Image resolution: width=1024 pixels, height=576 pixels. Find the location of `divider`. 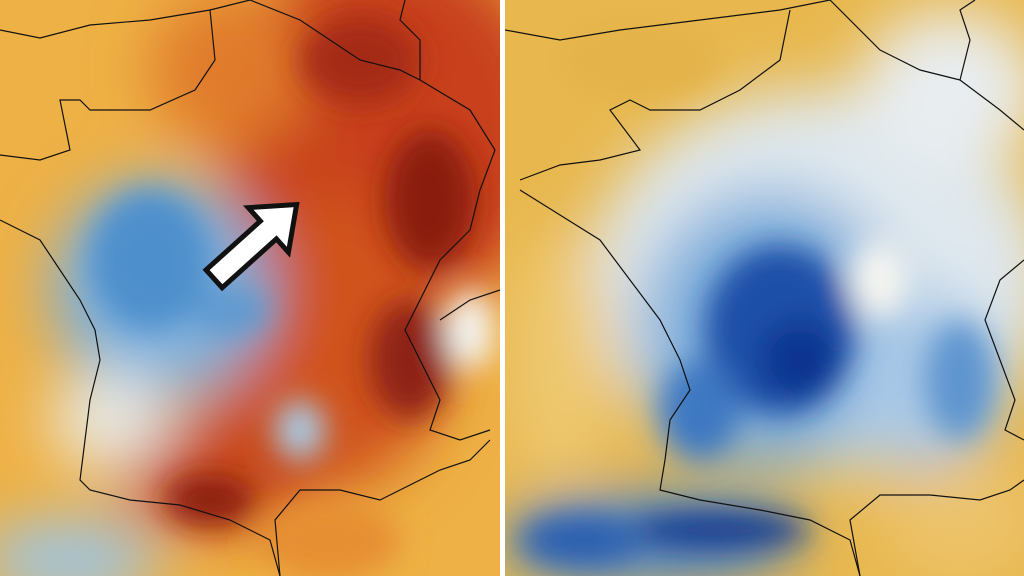

divider is located at coordinates (502, 288).